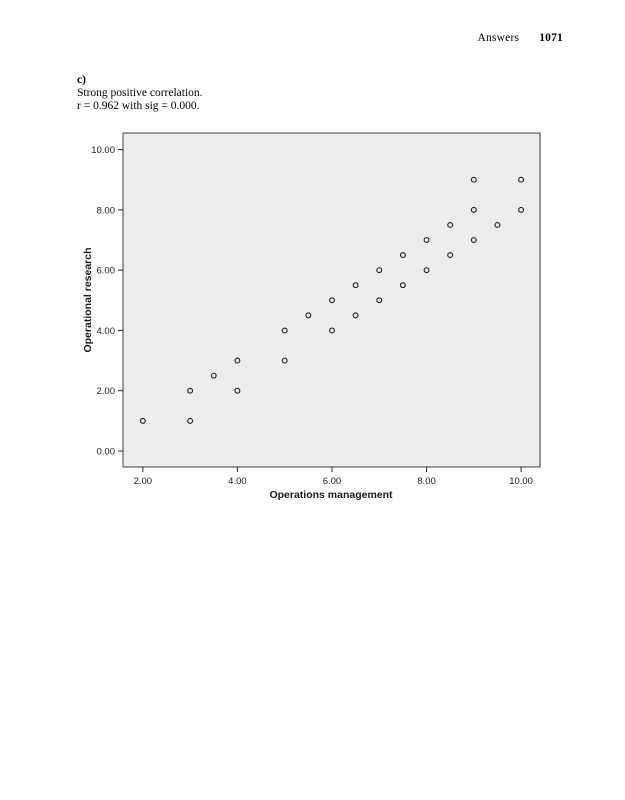  I want to click on answer-item-label: c), so click(81, 80).